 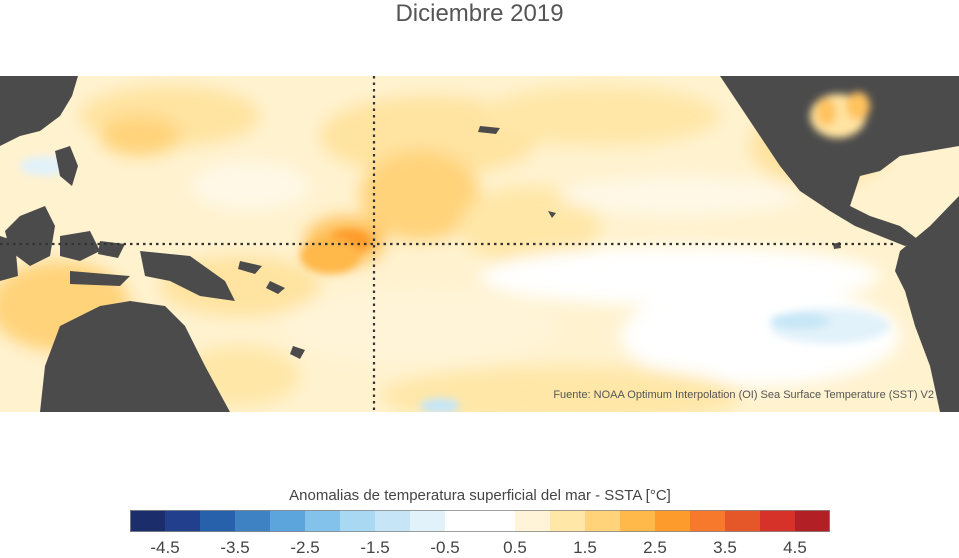 I want to click on colorbar-tick-label: -3.5, so click(x=235, y=547).